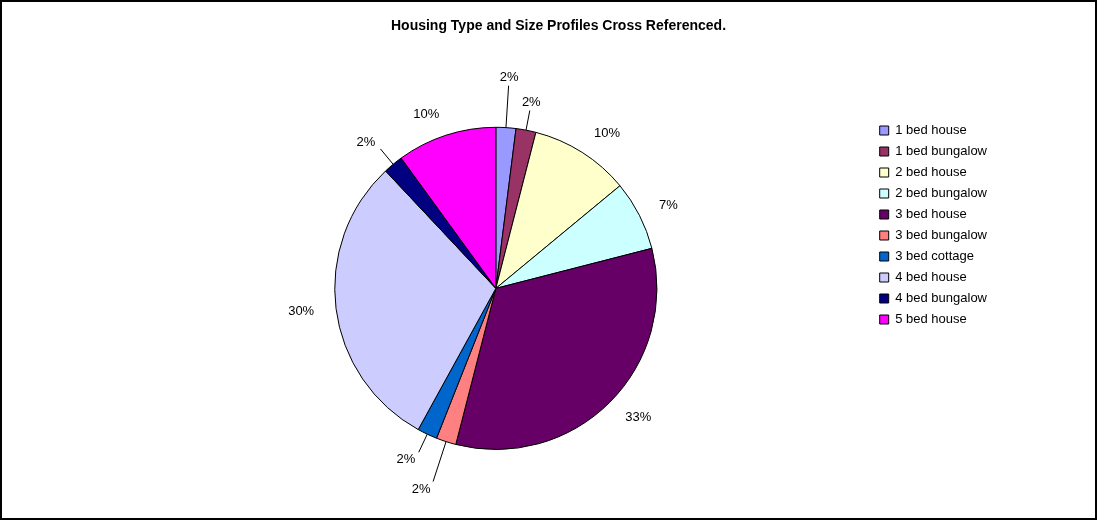 This screenshot has height=520, width=1097. I want to click on legend-label: 4 bed house, so click(931, 277).